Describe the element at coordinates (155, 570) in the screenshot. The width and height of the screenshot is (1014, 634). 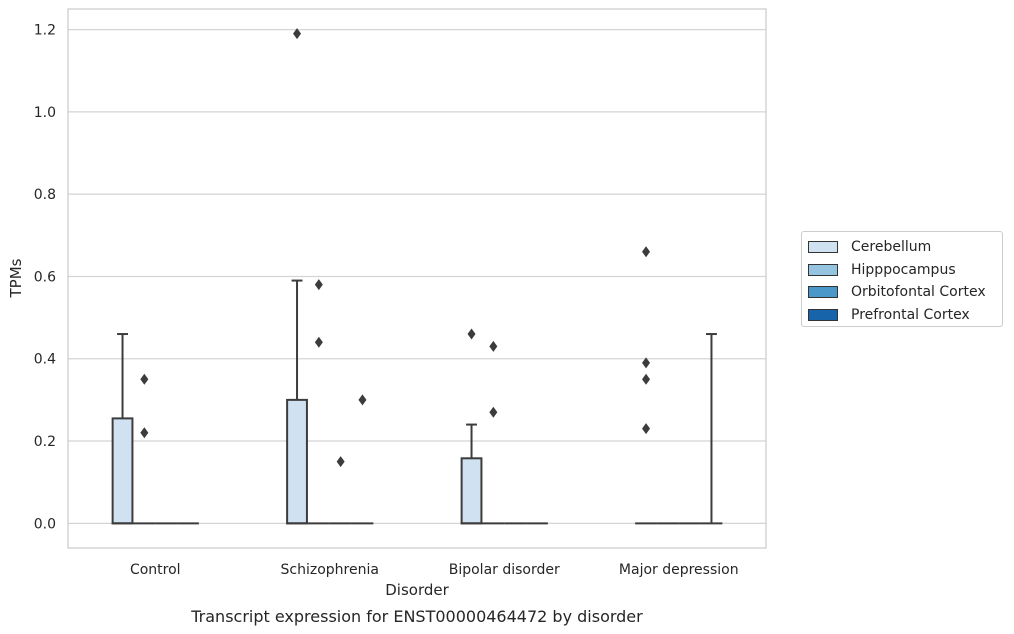
I see `x-tick-label: Control` at that location.